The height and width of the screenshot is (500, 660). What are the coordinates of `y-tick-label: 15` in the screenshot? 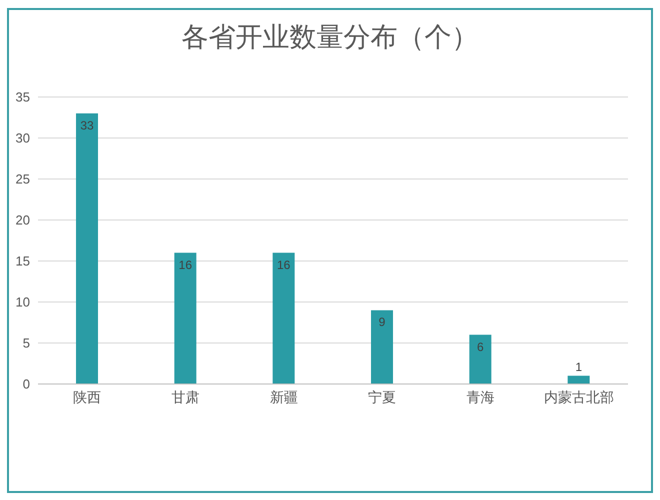 It's located at (23, 261).